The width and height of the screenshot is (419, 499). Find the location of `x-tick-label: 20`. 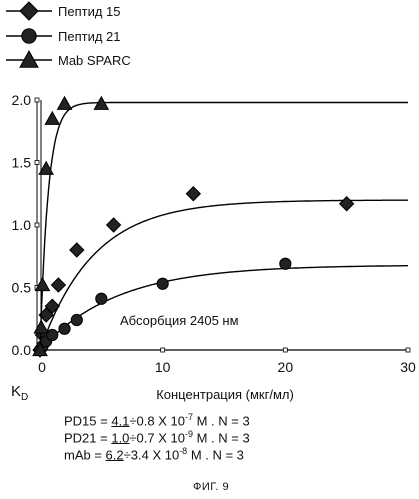

x-tick-label: 20 is located at coordinates (286, 367).